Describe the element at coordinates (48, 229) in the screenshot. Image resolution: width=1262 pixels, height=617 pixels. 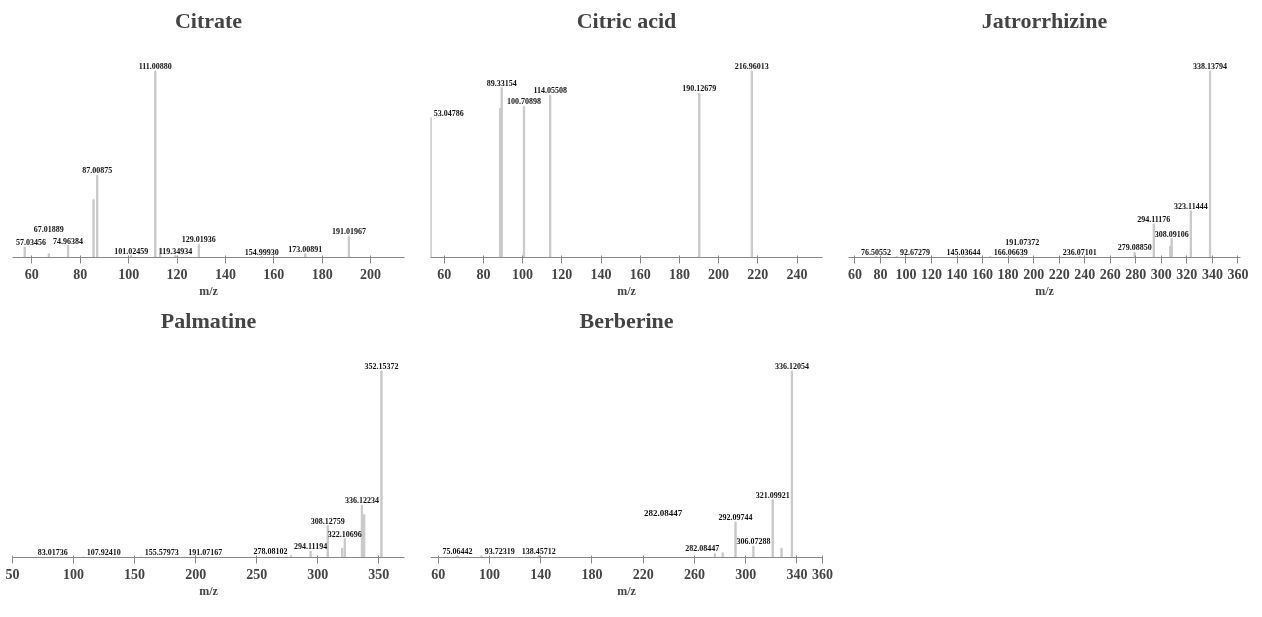
I see `annotation: 67.01889` at that location.